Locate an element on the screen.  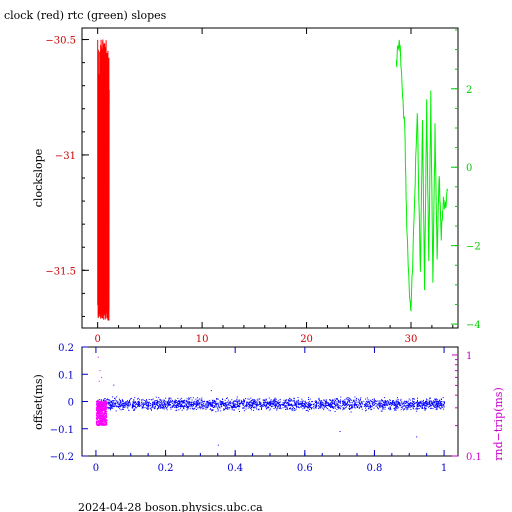
bottom-x-tick-label: 0.2 is located at coordinates (166, 468).